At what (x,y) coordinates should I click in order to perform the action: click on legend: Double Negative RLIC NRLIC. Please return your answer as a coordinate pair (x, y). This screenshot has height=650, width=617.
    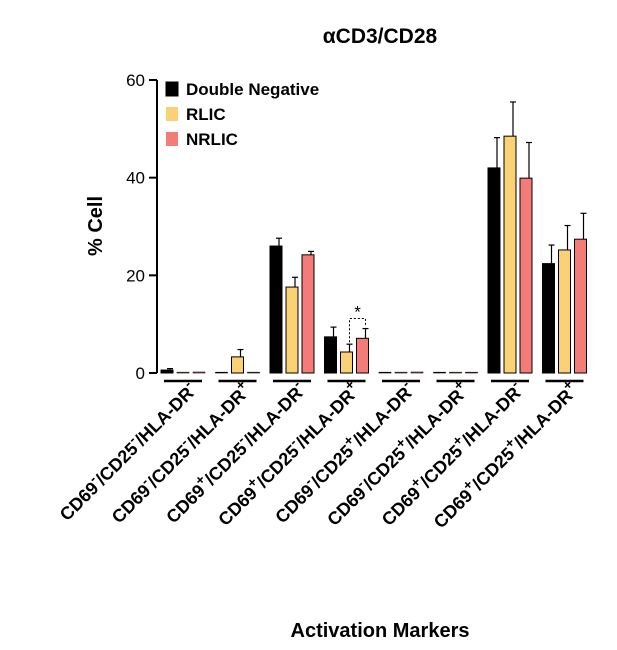
    Looking at the image, I should click on (242, 114).